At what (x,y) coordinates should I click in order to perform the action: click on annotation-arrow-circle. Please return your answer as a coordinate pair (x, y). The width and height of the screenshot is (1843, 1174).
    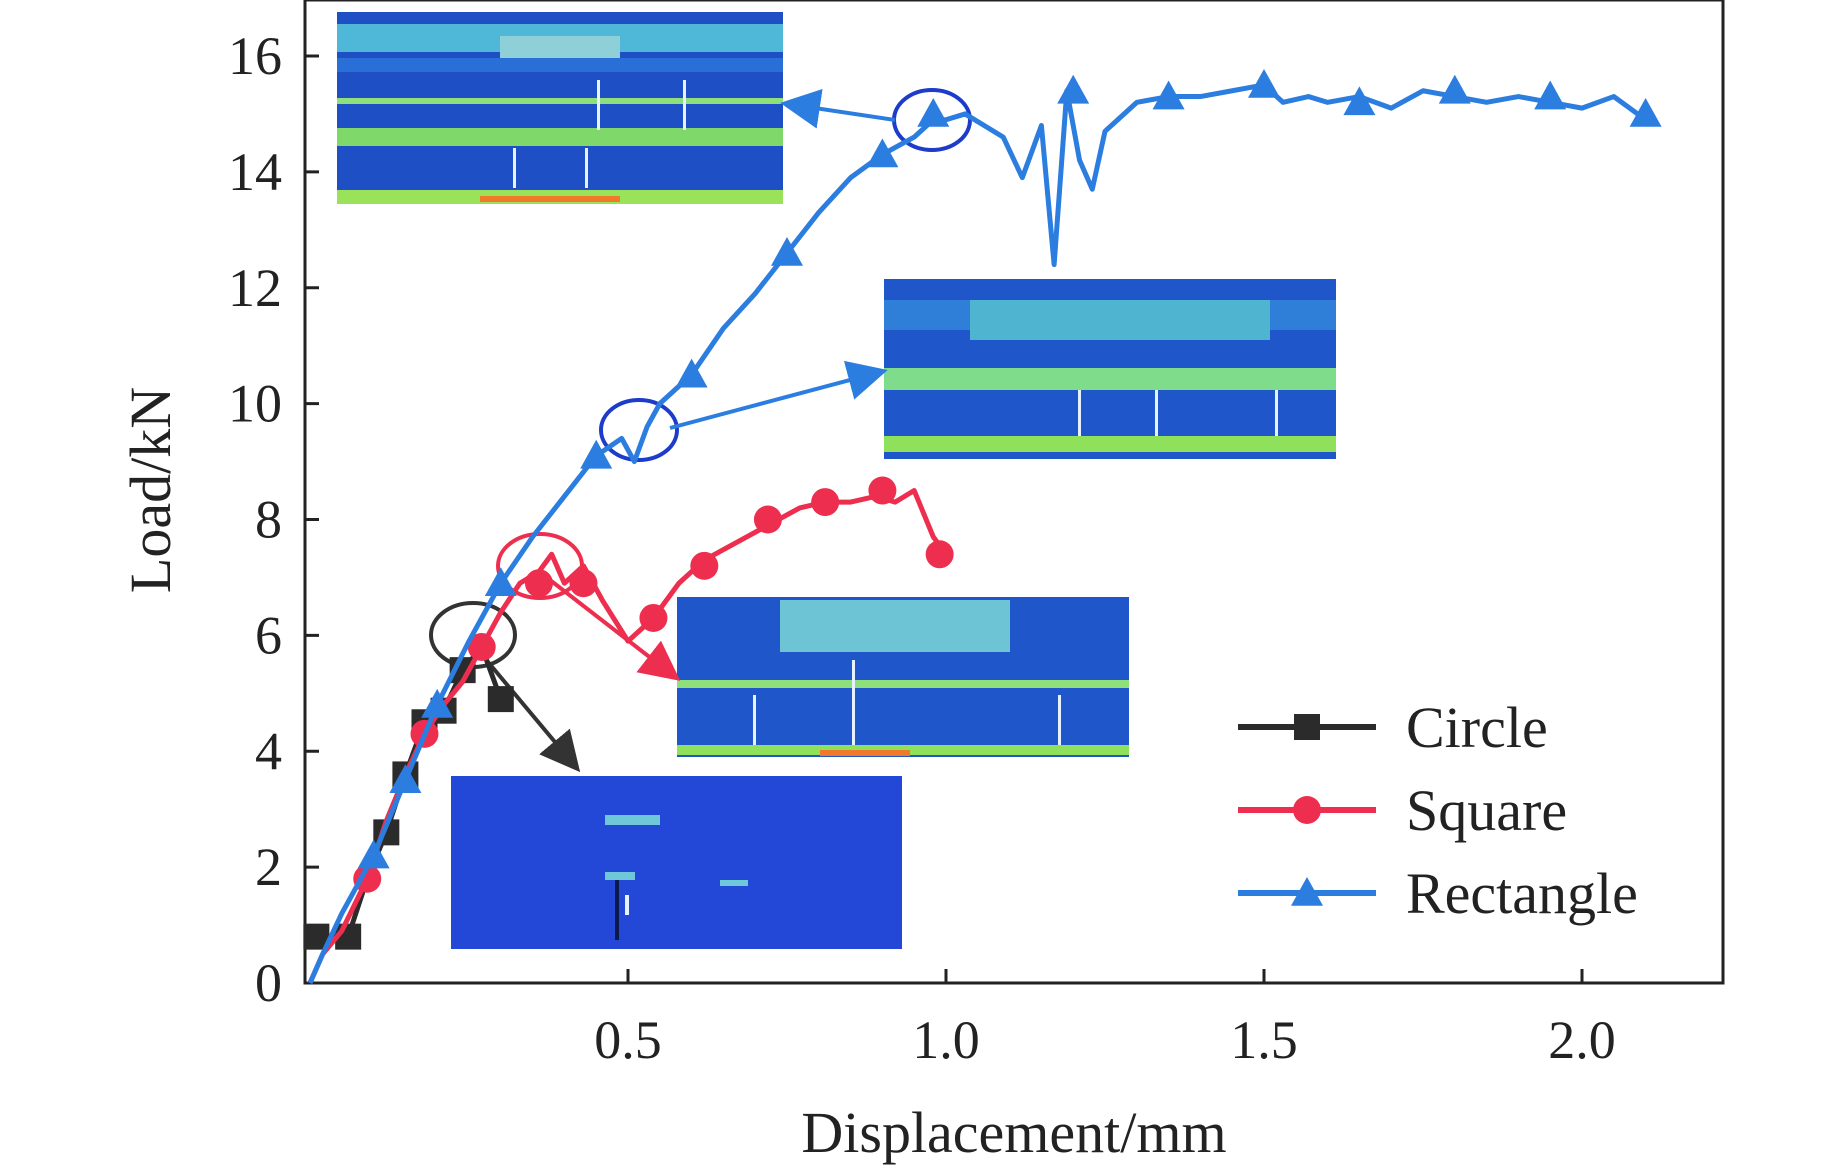
    Looking at the image, I should click on (528, 710).